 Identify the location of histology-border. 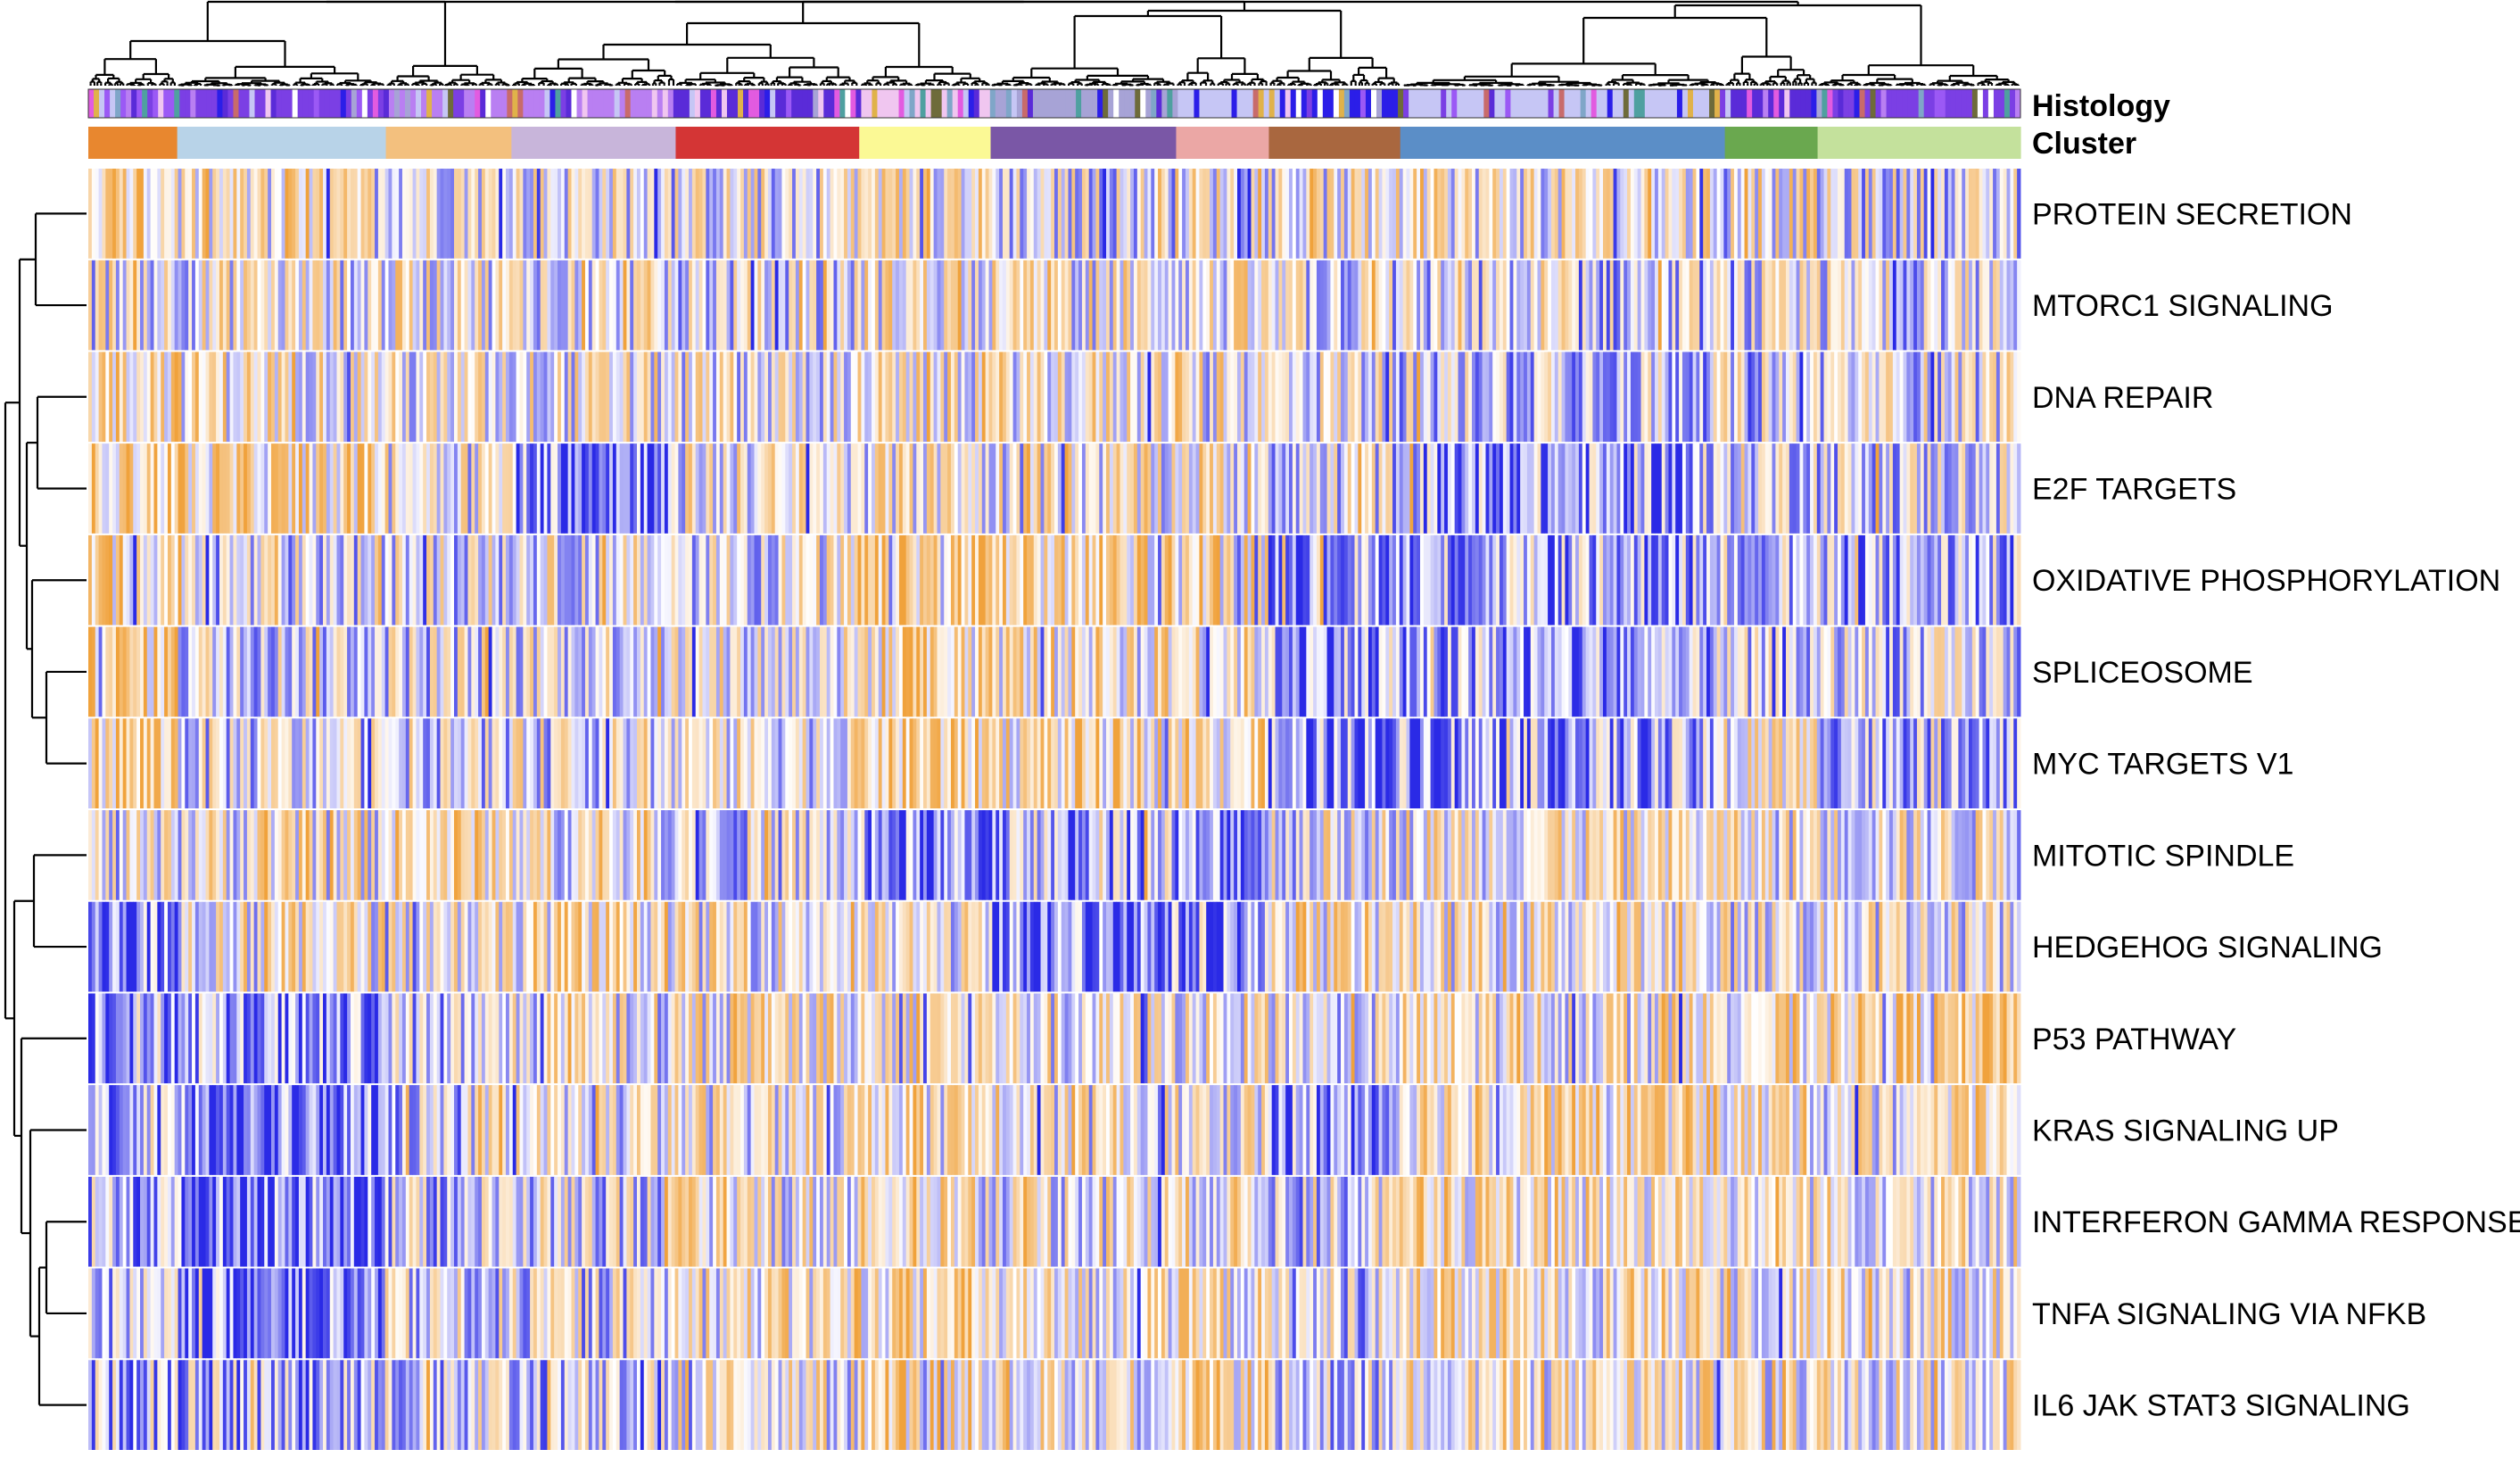
(1054, 104).